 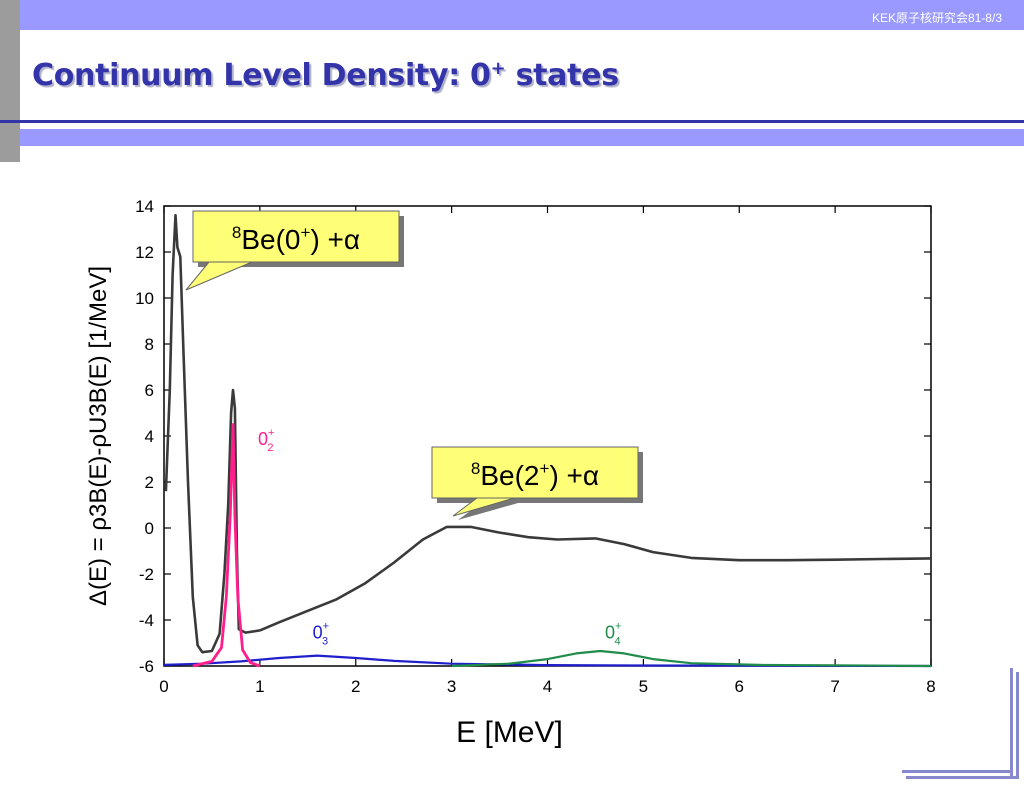 I want to click on callout-be8-2plus: 8Be(2+) +α, so click(x=537, y=483).